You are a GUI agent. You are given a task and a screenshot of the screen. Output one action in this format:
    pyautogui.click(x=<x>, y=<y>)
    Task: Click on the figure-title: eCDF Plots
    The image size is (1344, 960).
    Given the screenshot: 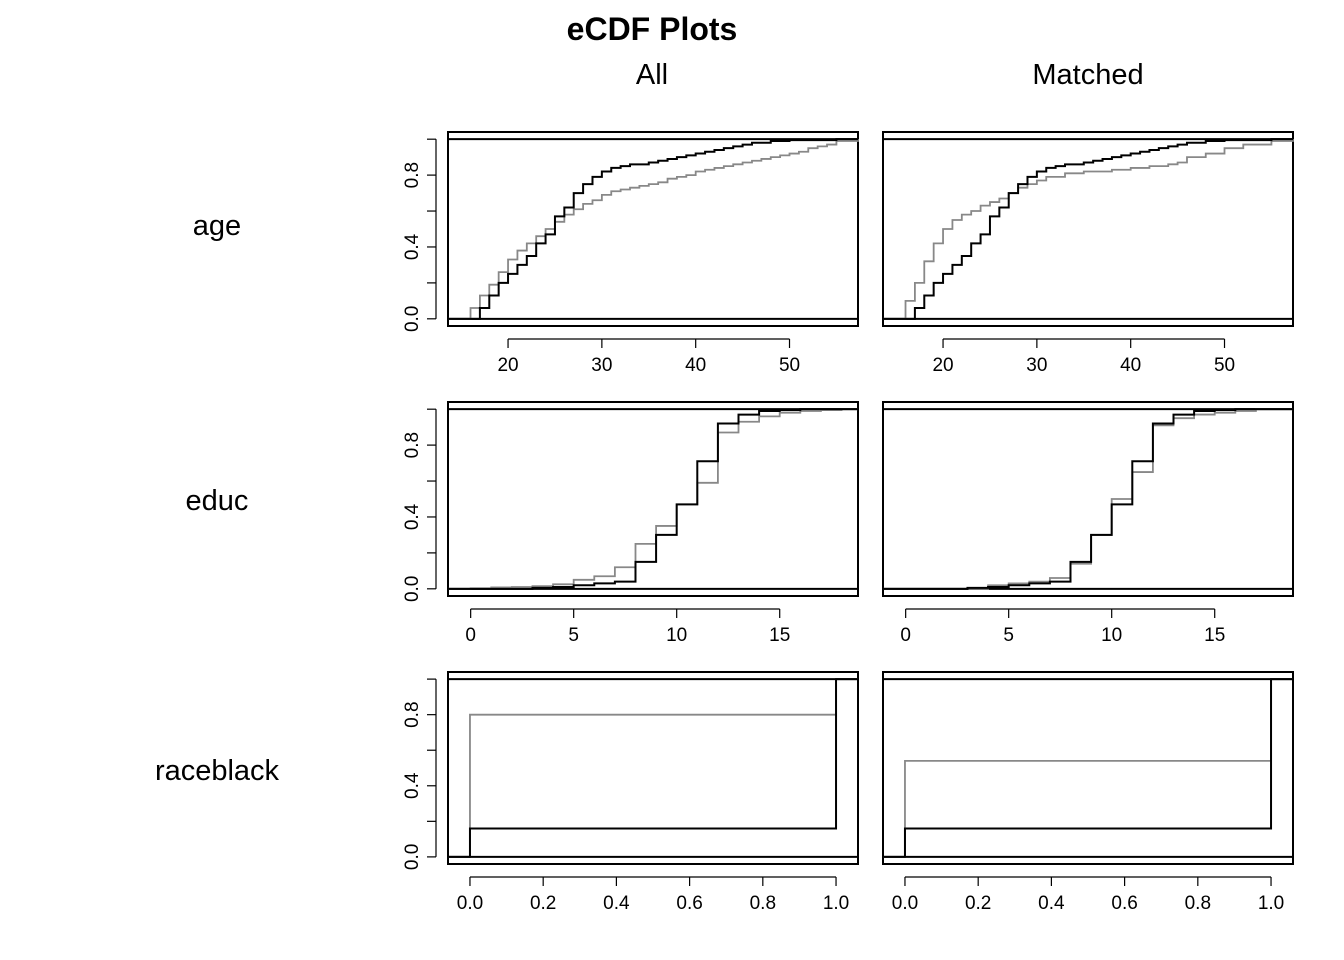 What is the action you would take?
    pyautogui.click(x=652, y=29)
    